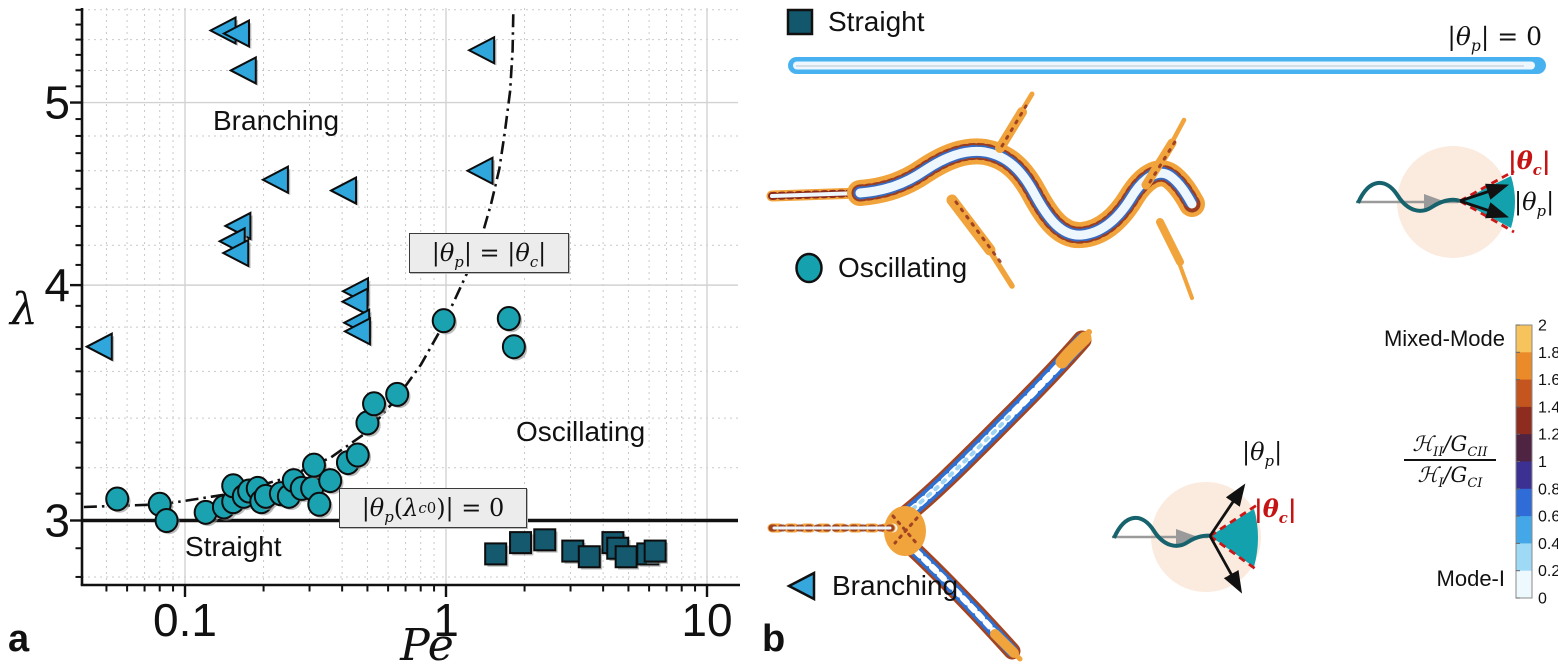 The image size is (1558, 671). Describe the element at coordinates (801, 586) in the screenshot. I see `branching-triangle-icon` at that location.